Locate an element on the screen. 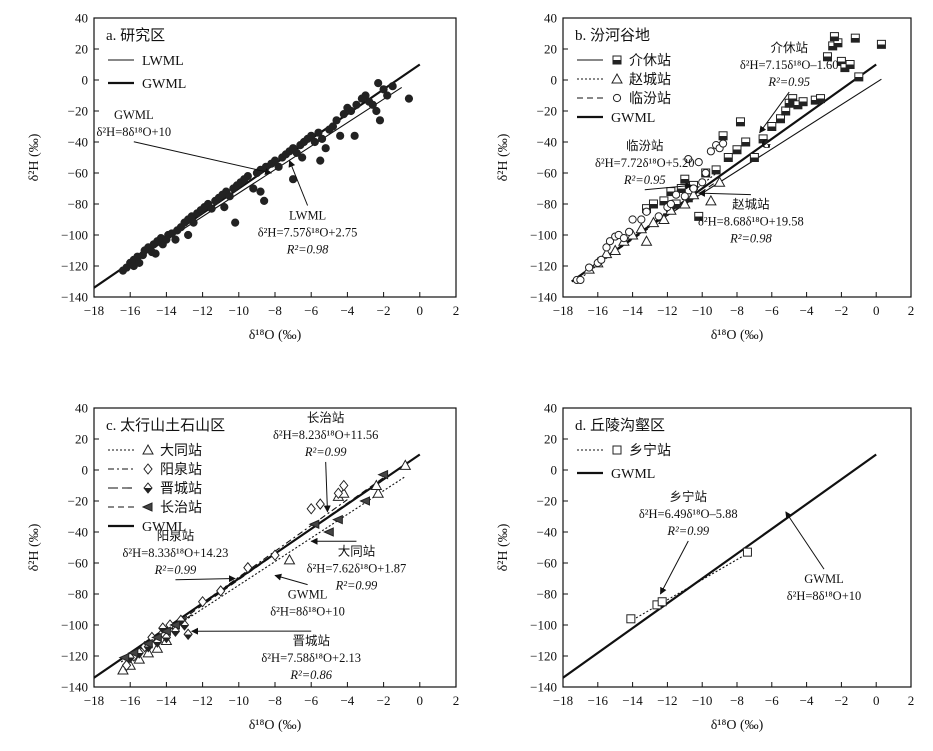  annotation-text: δ²H=7.62δ¹⁸O+1.87 is located at coordinates (357, 568).